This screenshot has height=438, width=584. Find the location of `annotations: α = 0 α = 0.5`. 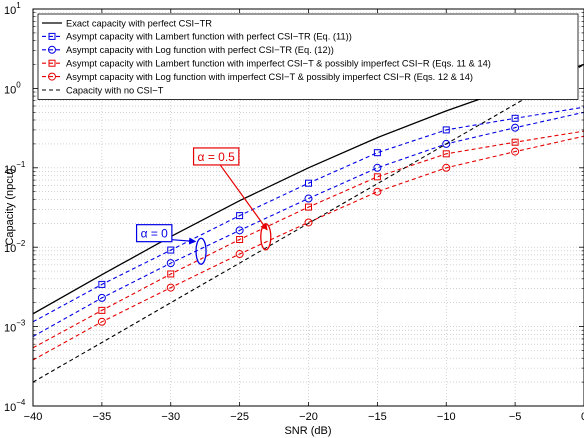

annotations: α = 0 α = 0.5 is located at coordinates (203, 206).